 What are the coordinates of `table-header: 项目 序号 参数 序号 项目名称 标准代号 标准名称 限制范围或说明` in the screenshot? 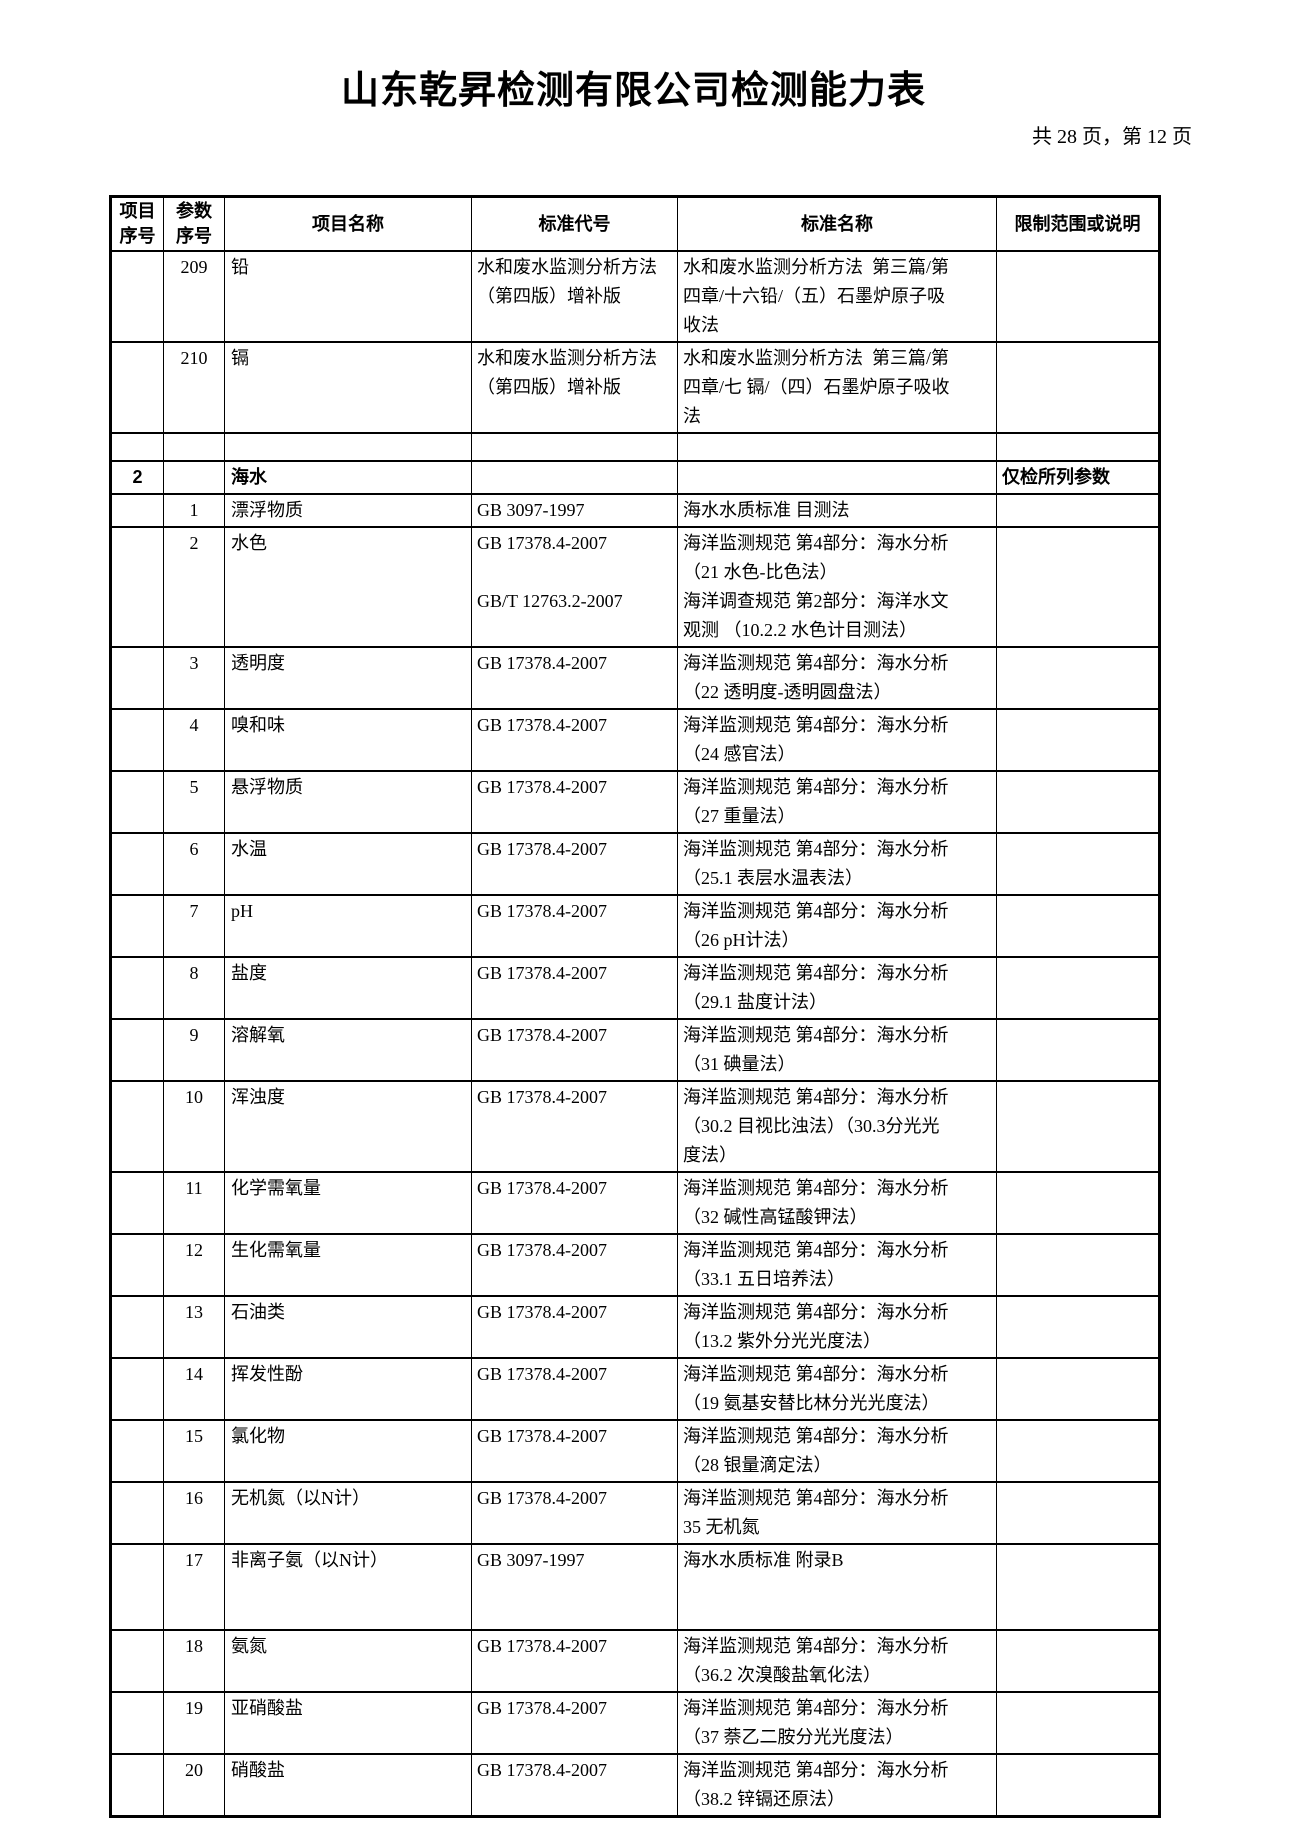 It's located at (635, 223).